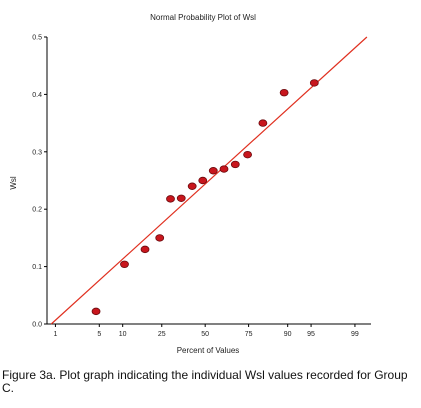 The height and width of the screenshot is (408, 421). What do you see at coordinates (208, 350) in the screenshot?
I see `x-axis-label: Percent of Values` at bounding box center [208, 350].